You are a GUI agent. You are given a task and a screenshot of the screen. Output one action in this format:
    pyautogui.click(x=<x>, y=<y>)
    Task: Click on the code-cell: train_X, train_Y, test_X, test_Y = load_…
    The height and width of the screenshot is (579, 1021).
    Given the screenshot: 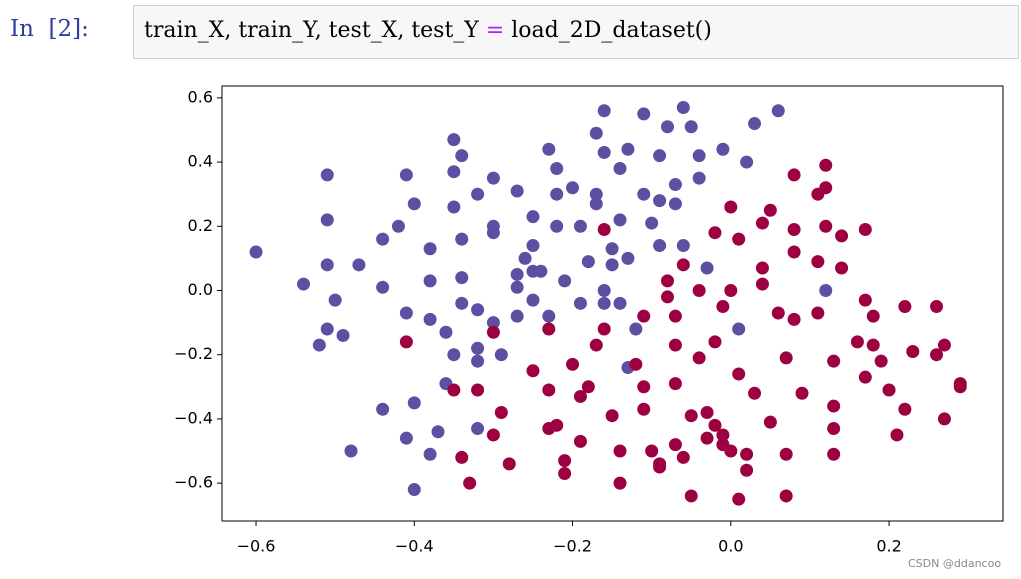 What is the action you would take?
    pyautogui.click(x=576, y=32)
    